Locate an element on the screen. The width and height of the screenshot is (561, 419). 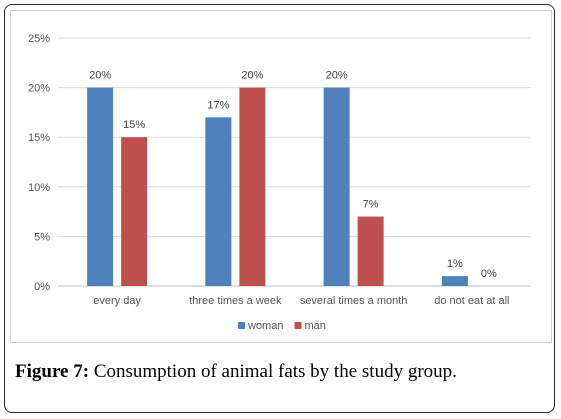
y-tick-label: 15% is located at coordinates (39, 138).